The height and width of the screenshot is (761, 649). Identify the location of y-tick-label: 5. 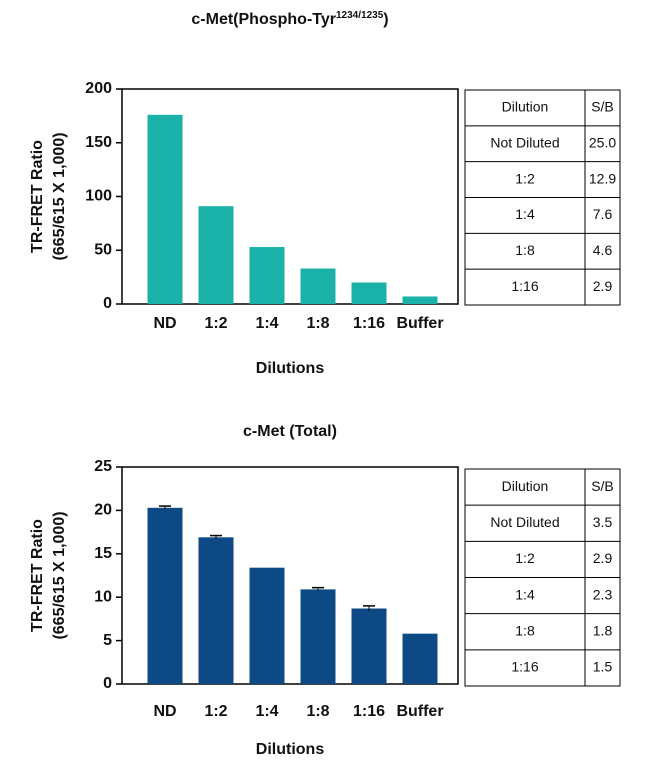
(107, 640).